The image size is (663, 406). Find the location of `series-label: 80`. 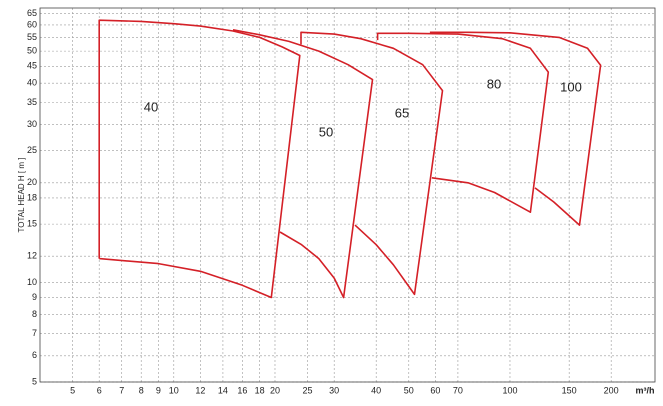

series-label: 80 is located at coordinates (494, 83).